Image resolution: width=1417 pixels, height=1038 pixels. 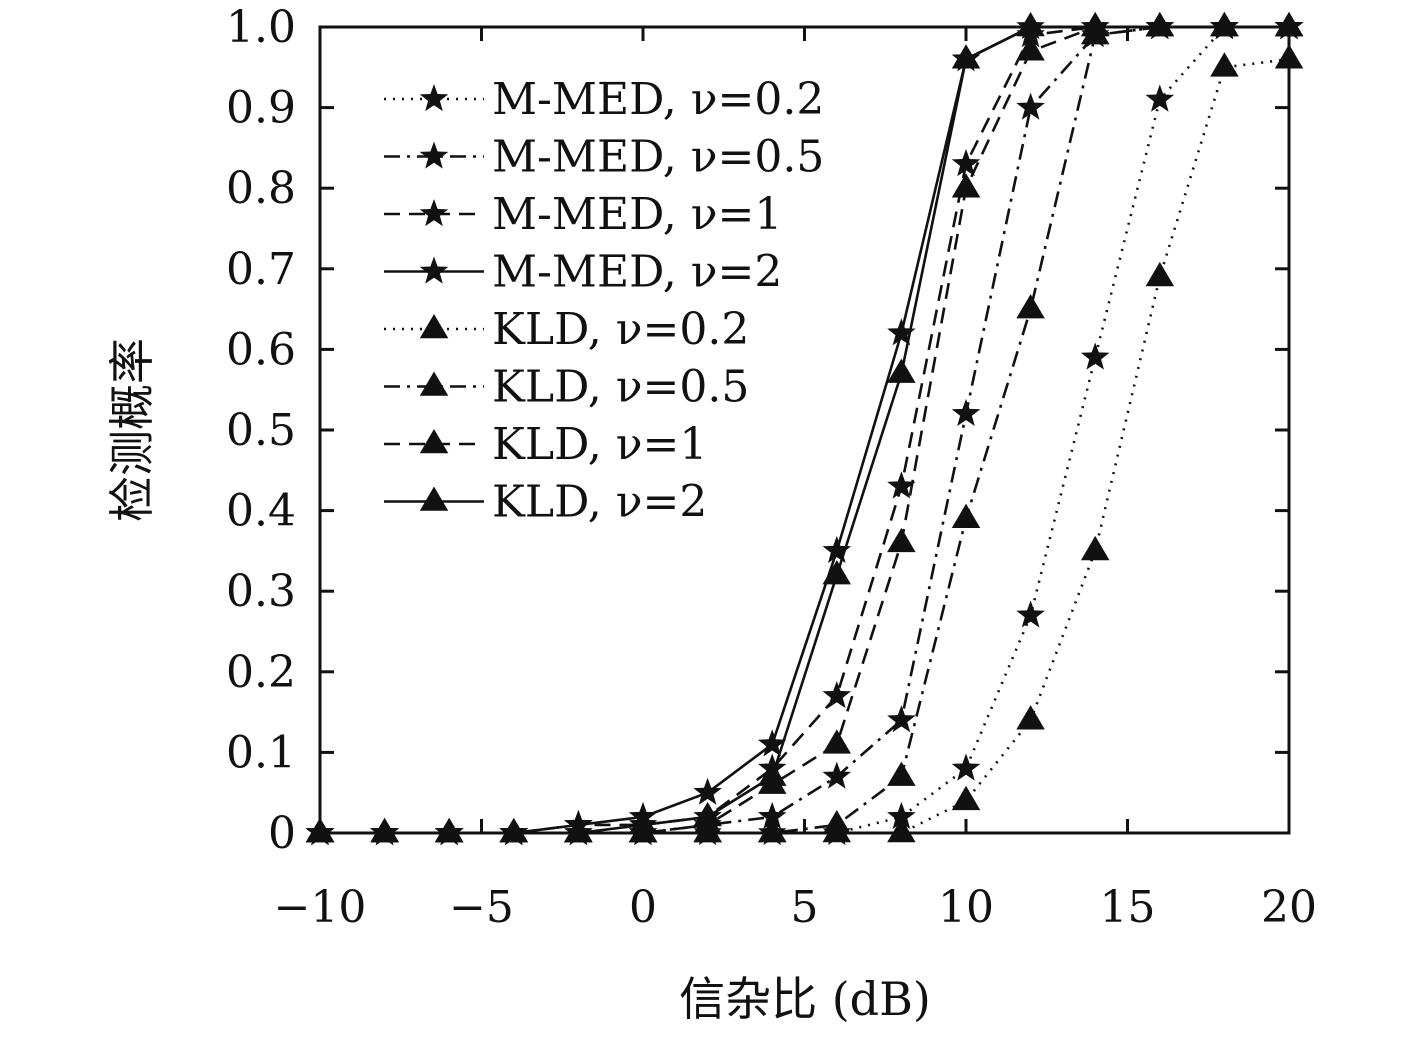 What do you see at coordinates (261, 672) in the screenshot?
I see `y-tick-label: 0.2` at bounding box center [261, 672].